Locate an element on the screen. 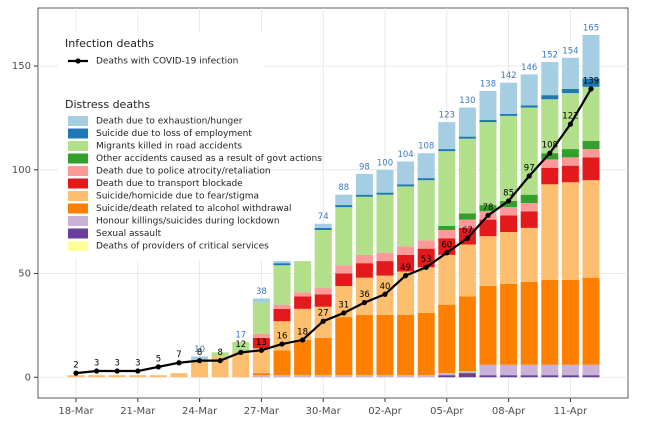  line-value-label: 12 is located at coordinates (240, 345).